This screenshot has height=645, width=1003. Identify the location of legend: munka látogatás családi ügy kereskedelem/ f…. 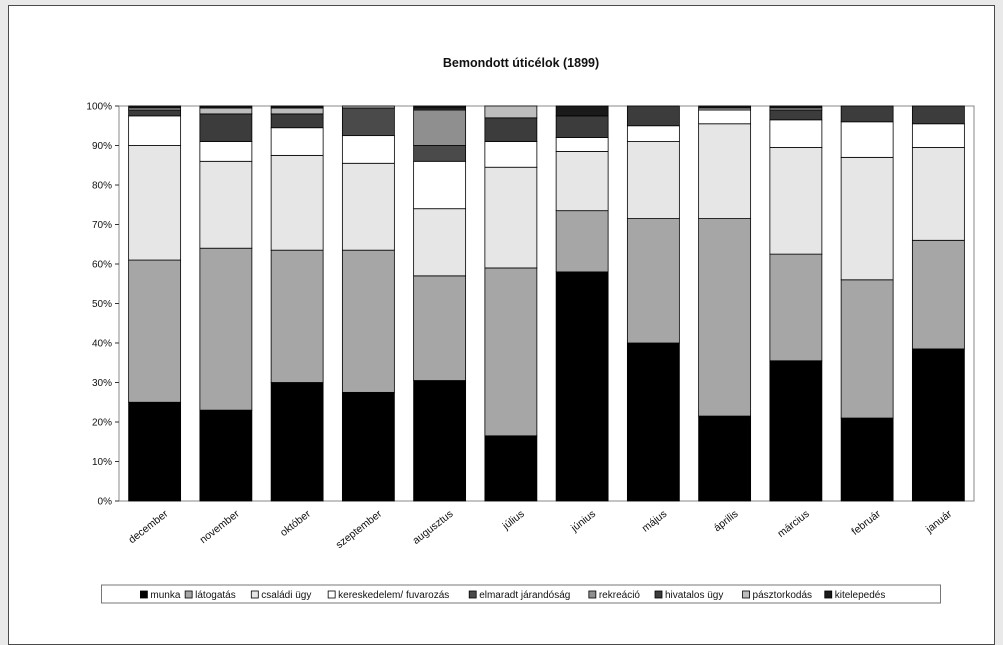
(521, 594).